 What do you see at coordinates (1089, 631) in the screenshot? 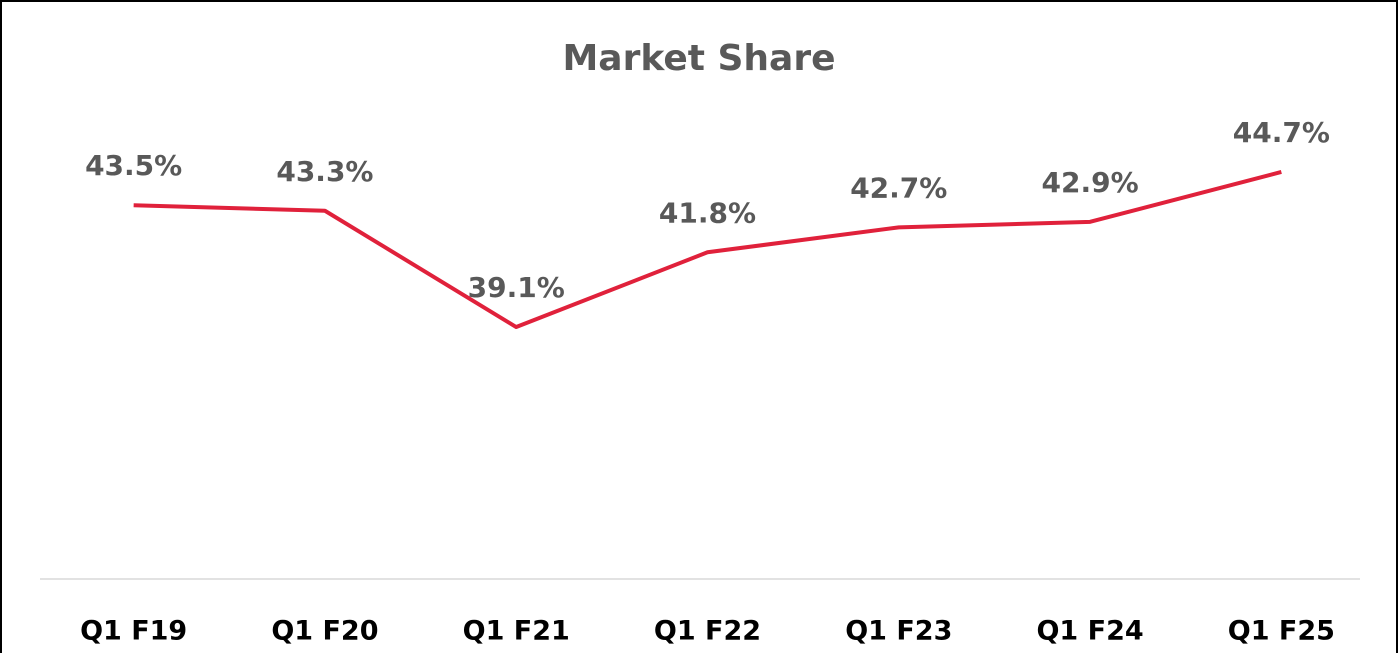
I see `x-tick-label: Q1 F24` at bounding box center [1089, 631].